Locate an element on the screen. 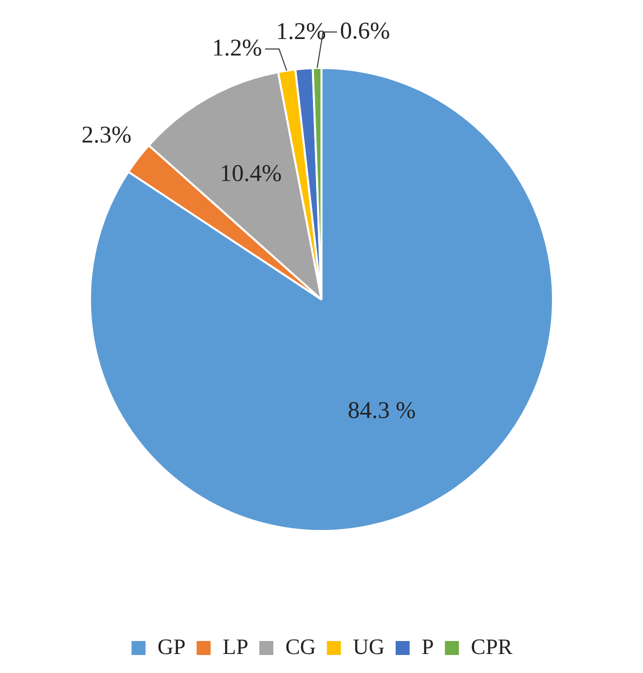  legend-label: UG is located at coordinates (368, 646).